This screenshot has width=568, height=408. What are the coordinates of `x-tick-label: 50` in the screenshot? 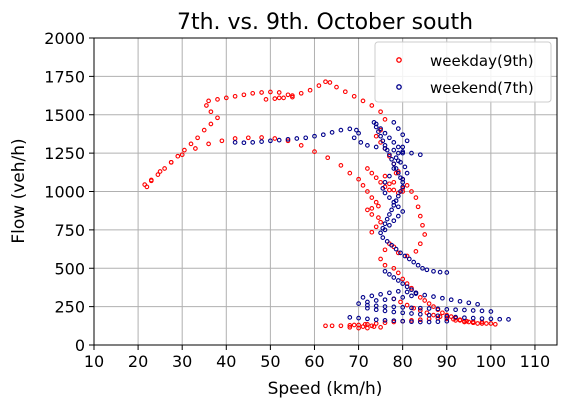 It's located at (270, 361).